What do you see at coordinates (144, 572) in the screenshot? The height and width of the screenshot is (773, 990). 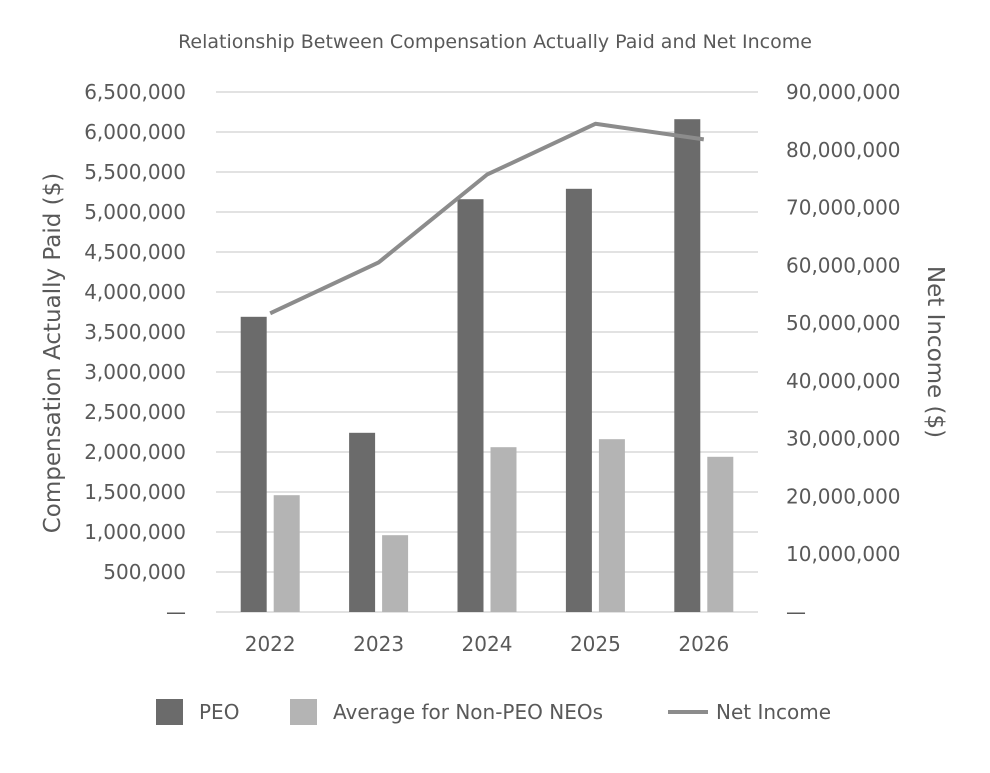 I see `y-tick-label: 500,000` at bounding box center [144, 572].